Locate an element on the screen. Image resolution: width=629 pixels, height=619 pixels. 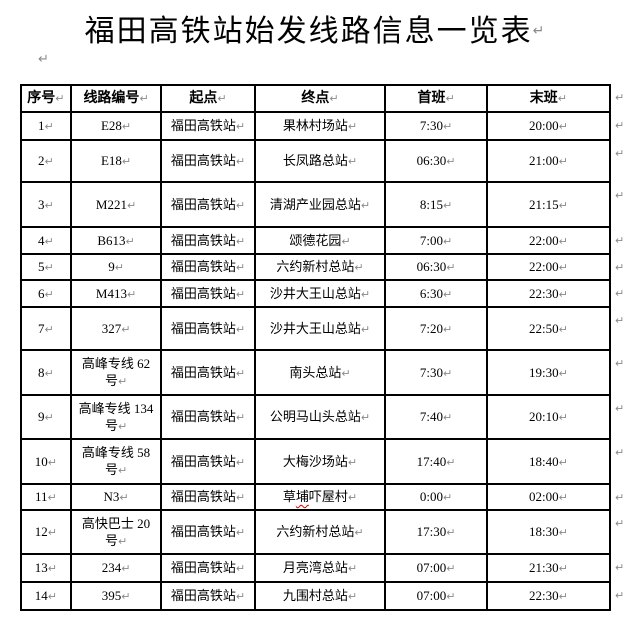
cell-first-bus: 6:30↵ is located at coordinates (436, 293).